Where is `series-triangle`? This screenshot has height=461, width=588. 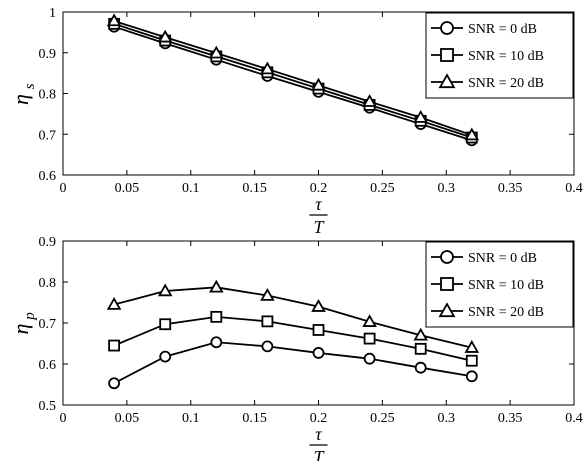
series-triangle is located at coordinates (293, 316).